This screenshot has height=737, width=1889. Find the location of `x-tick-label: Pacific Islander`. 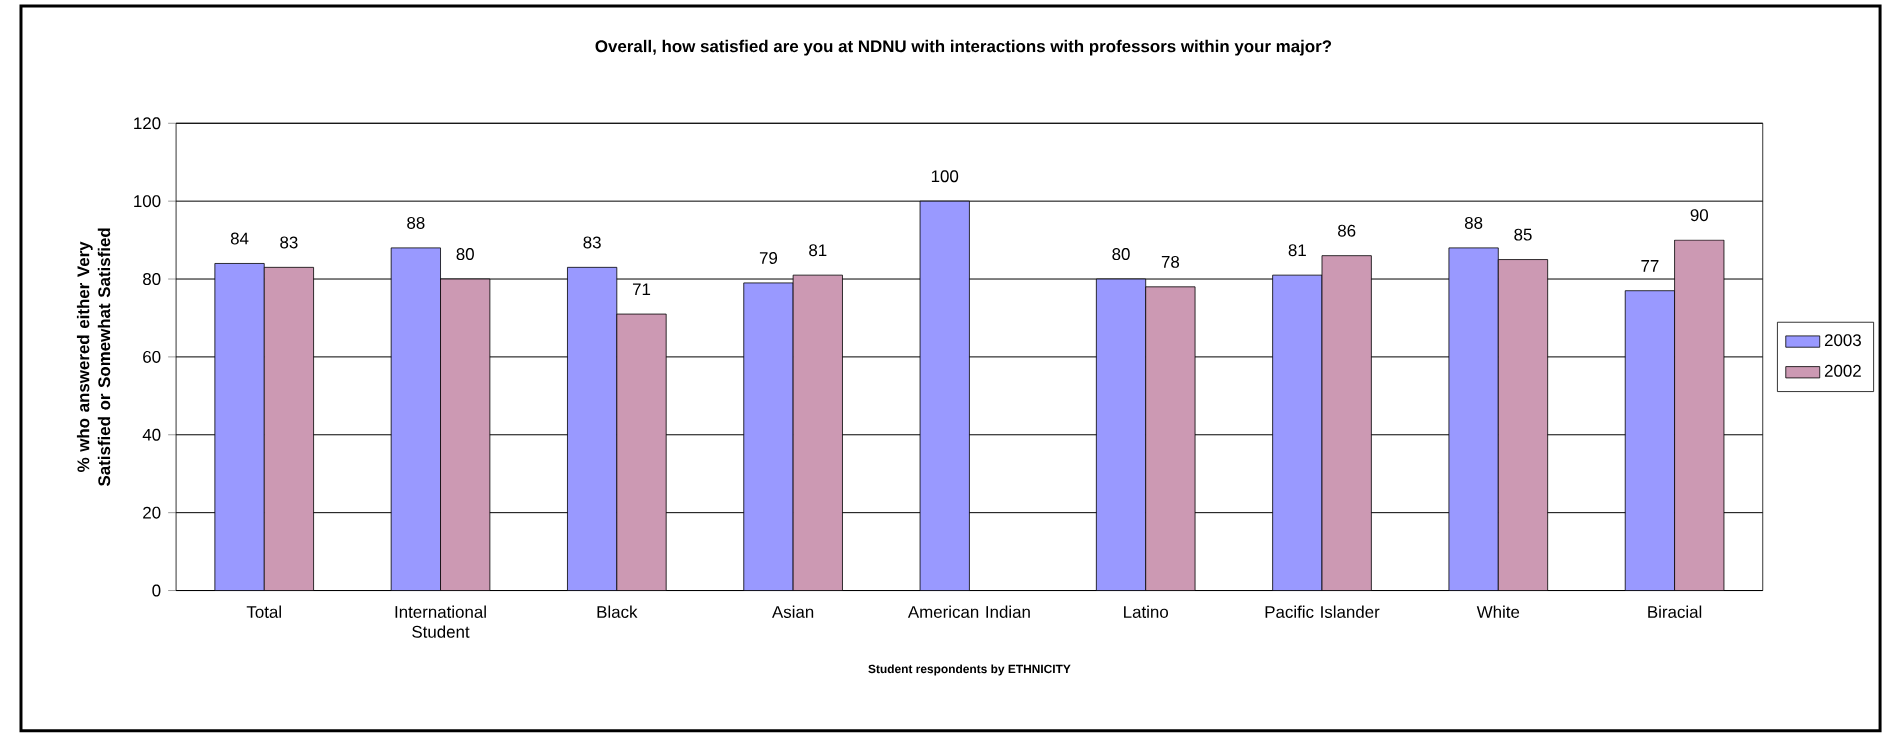

x-tick-label: Pacific Islander is located at coordinates (1322, 612).